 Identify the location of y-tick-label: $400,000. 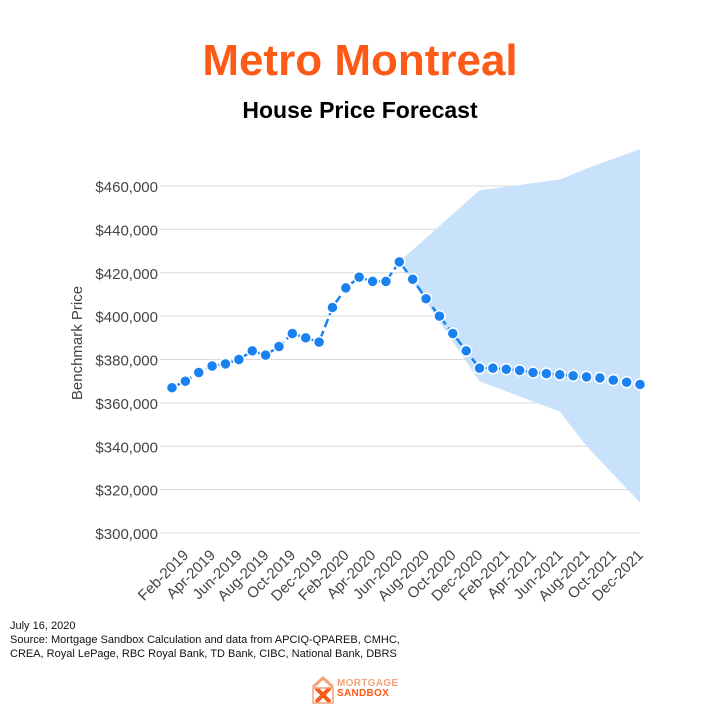
(126, 317).